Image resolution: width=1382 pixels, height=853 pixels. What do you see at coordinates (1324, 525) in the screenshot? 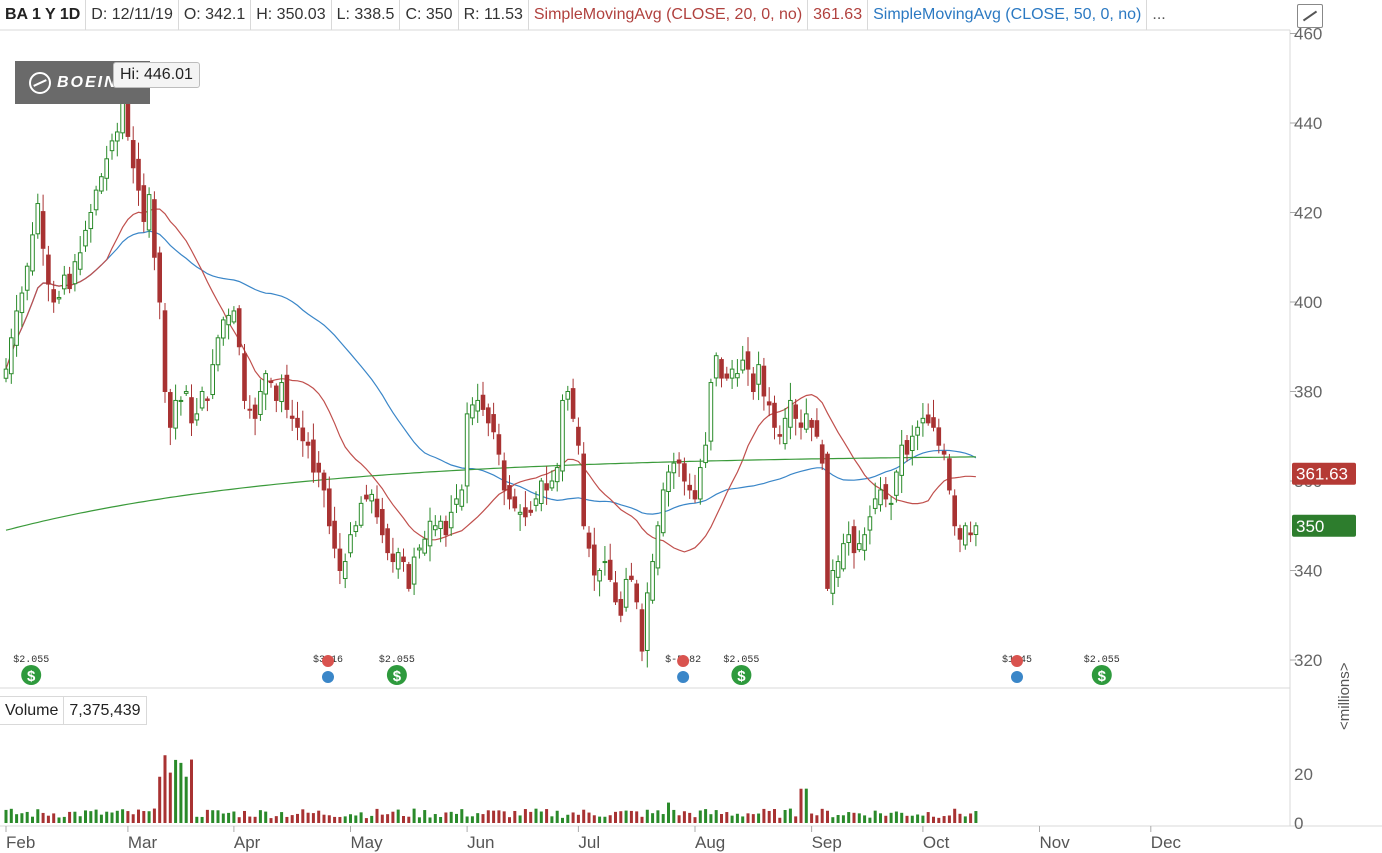
I see `last-price-tag-bg` at bounding box center [1324, 525].